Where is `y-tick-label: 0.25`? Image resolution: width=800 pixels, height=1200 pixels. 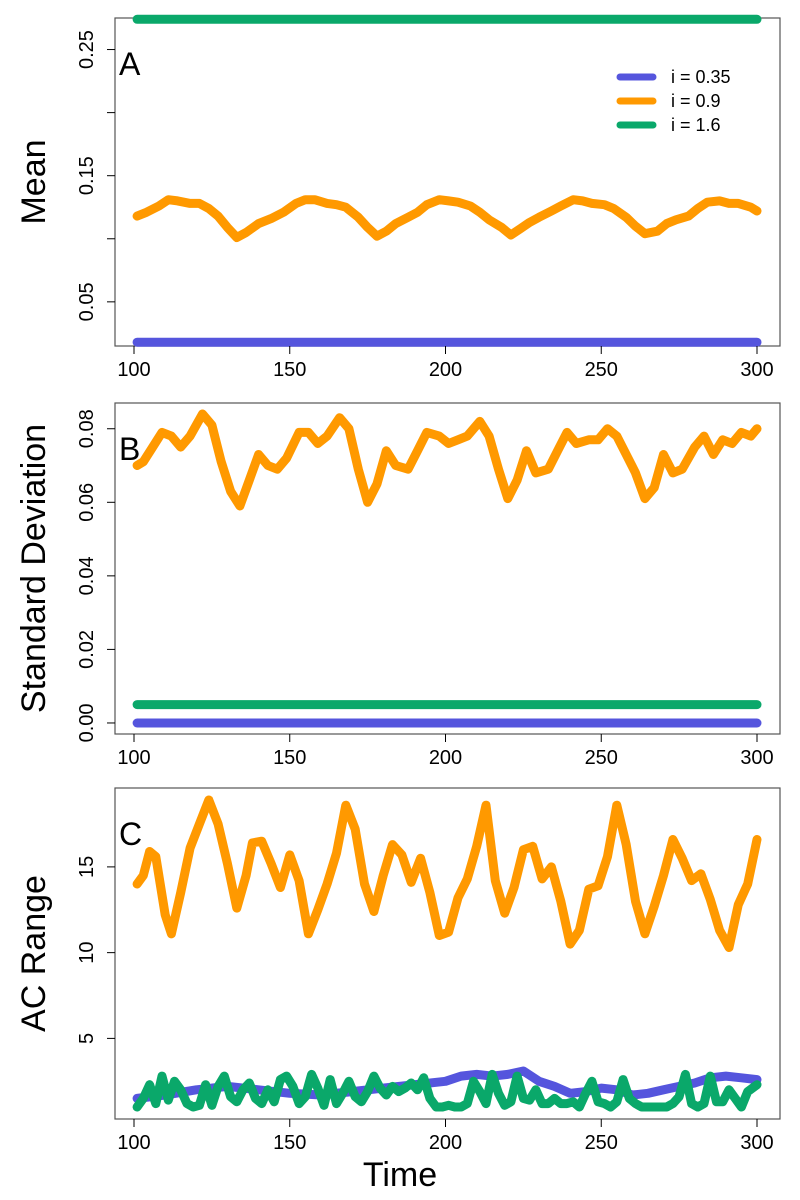
y-tick-label: 0.25 is located at coordinates (87, 49).